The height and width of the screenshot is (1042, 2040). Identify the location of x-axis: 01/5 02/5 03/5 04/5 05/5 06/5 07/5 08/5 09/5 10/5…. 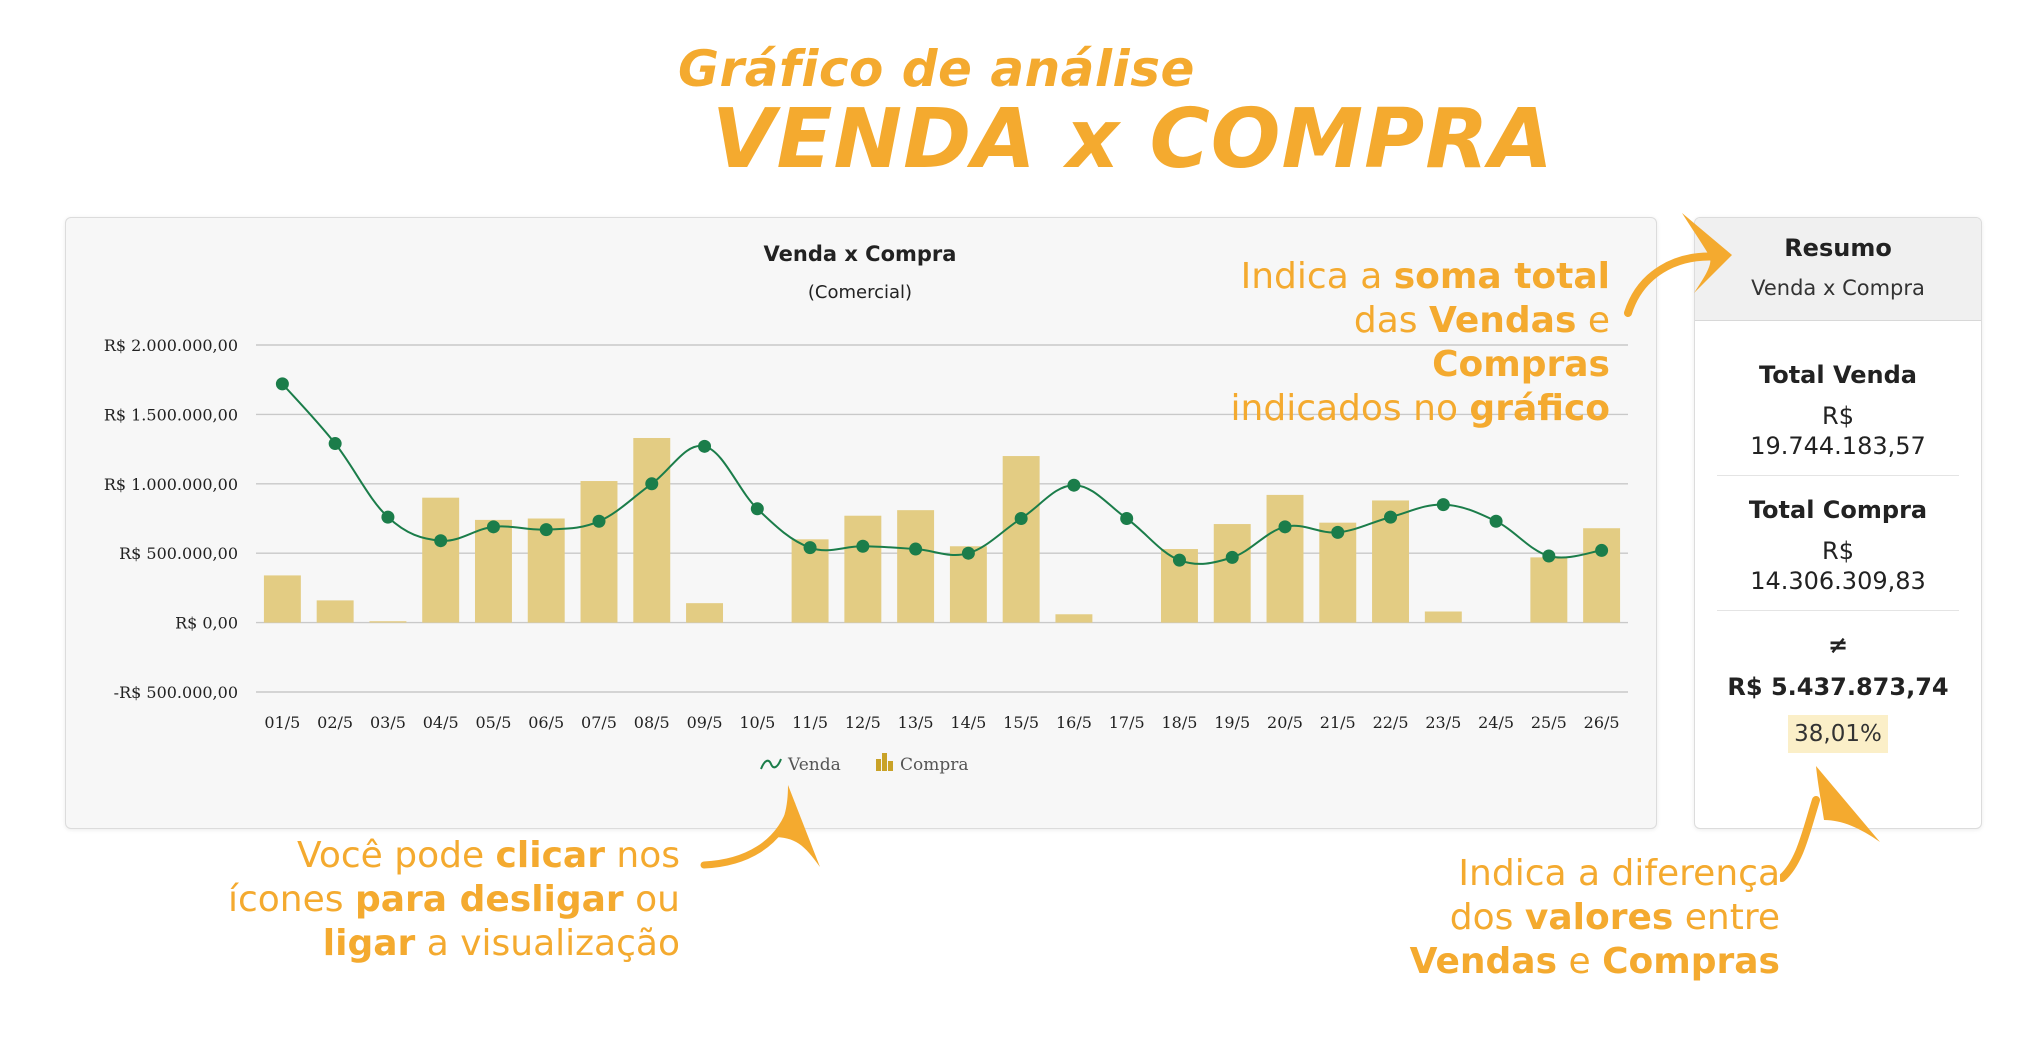
(941, 722).